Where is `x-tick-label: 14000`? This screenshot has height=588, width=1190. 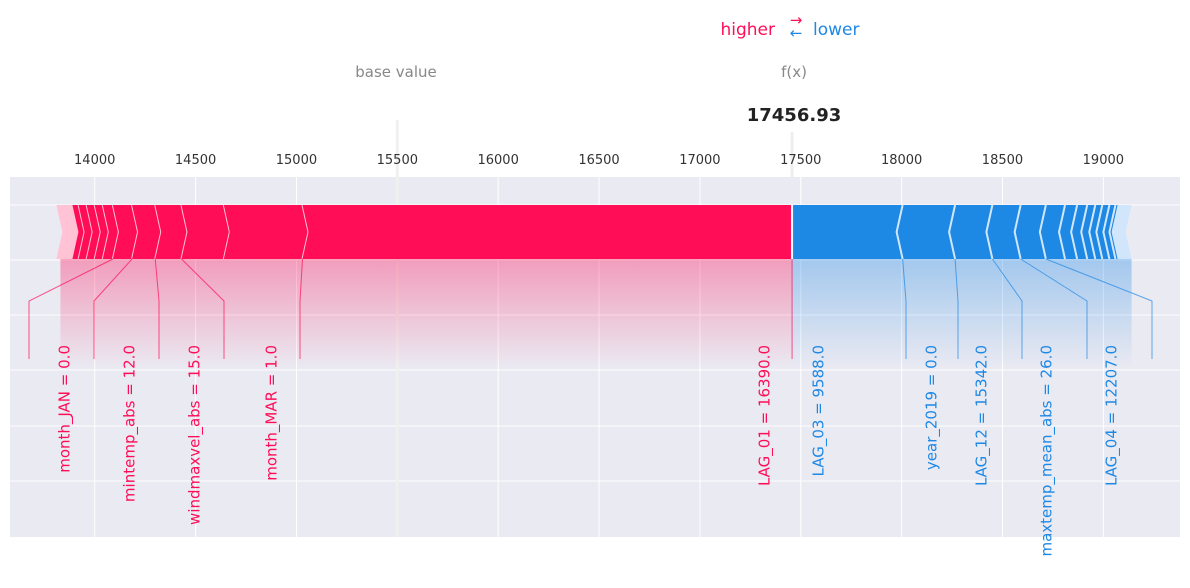 x-tick-label: 14000 is located at coordinates (94, 160).